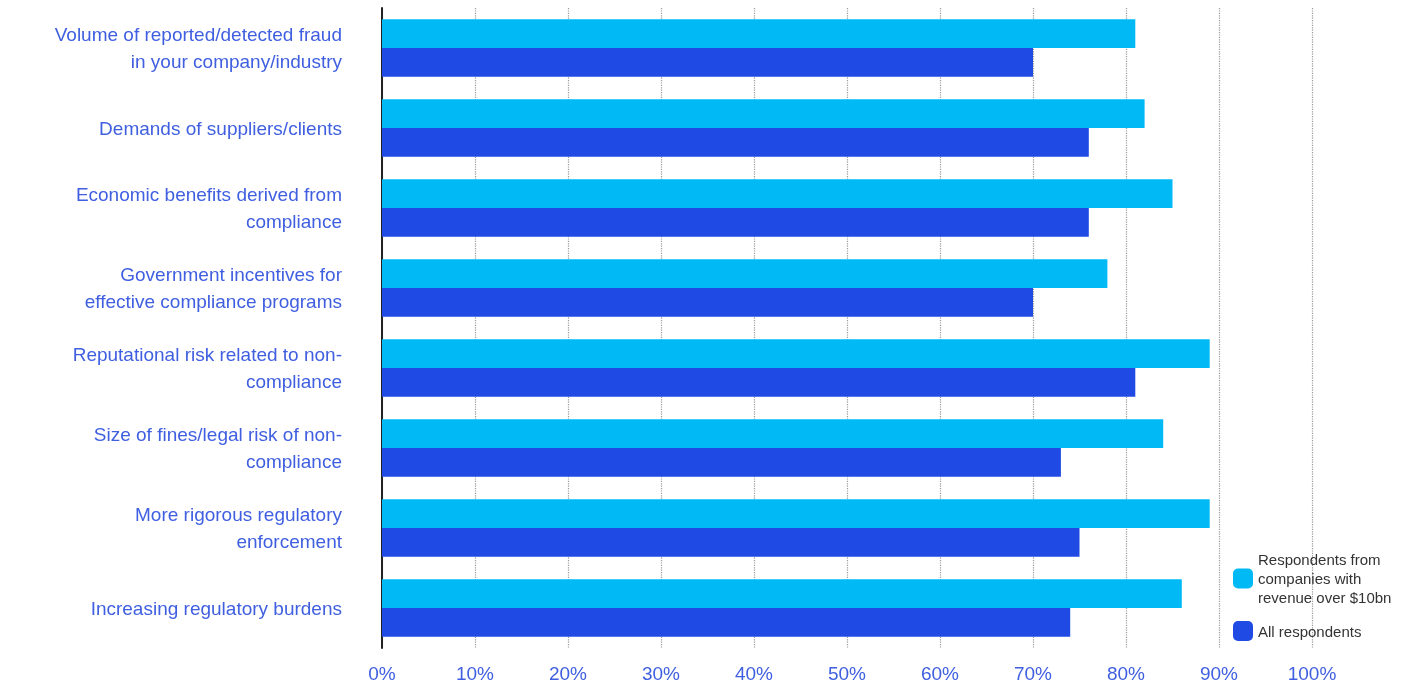  What do you see at coordinates (239, 528) in the screenshot?
I see `y-tick-label: More rigorous regulatory enforcement` at bounding box center [239, 528].